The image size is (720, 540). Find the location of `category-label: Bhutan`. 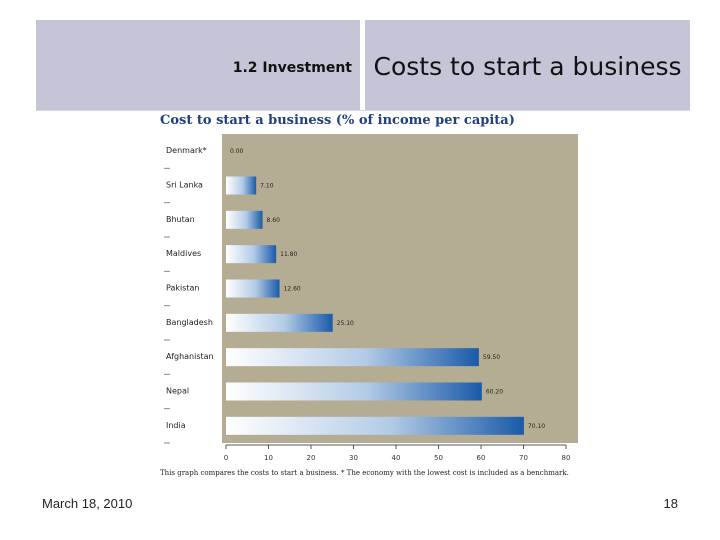

category-label: Bhutan is located at coordinates (180, 219).